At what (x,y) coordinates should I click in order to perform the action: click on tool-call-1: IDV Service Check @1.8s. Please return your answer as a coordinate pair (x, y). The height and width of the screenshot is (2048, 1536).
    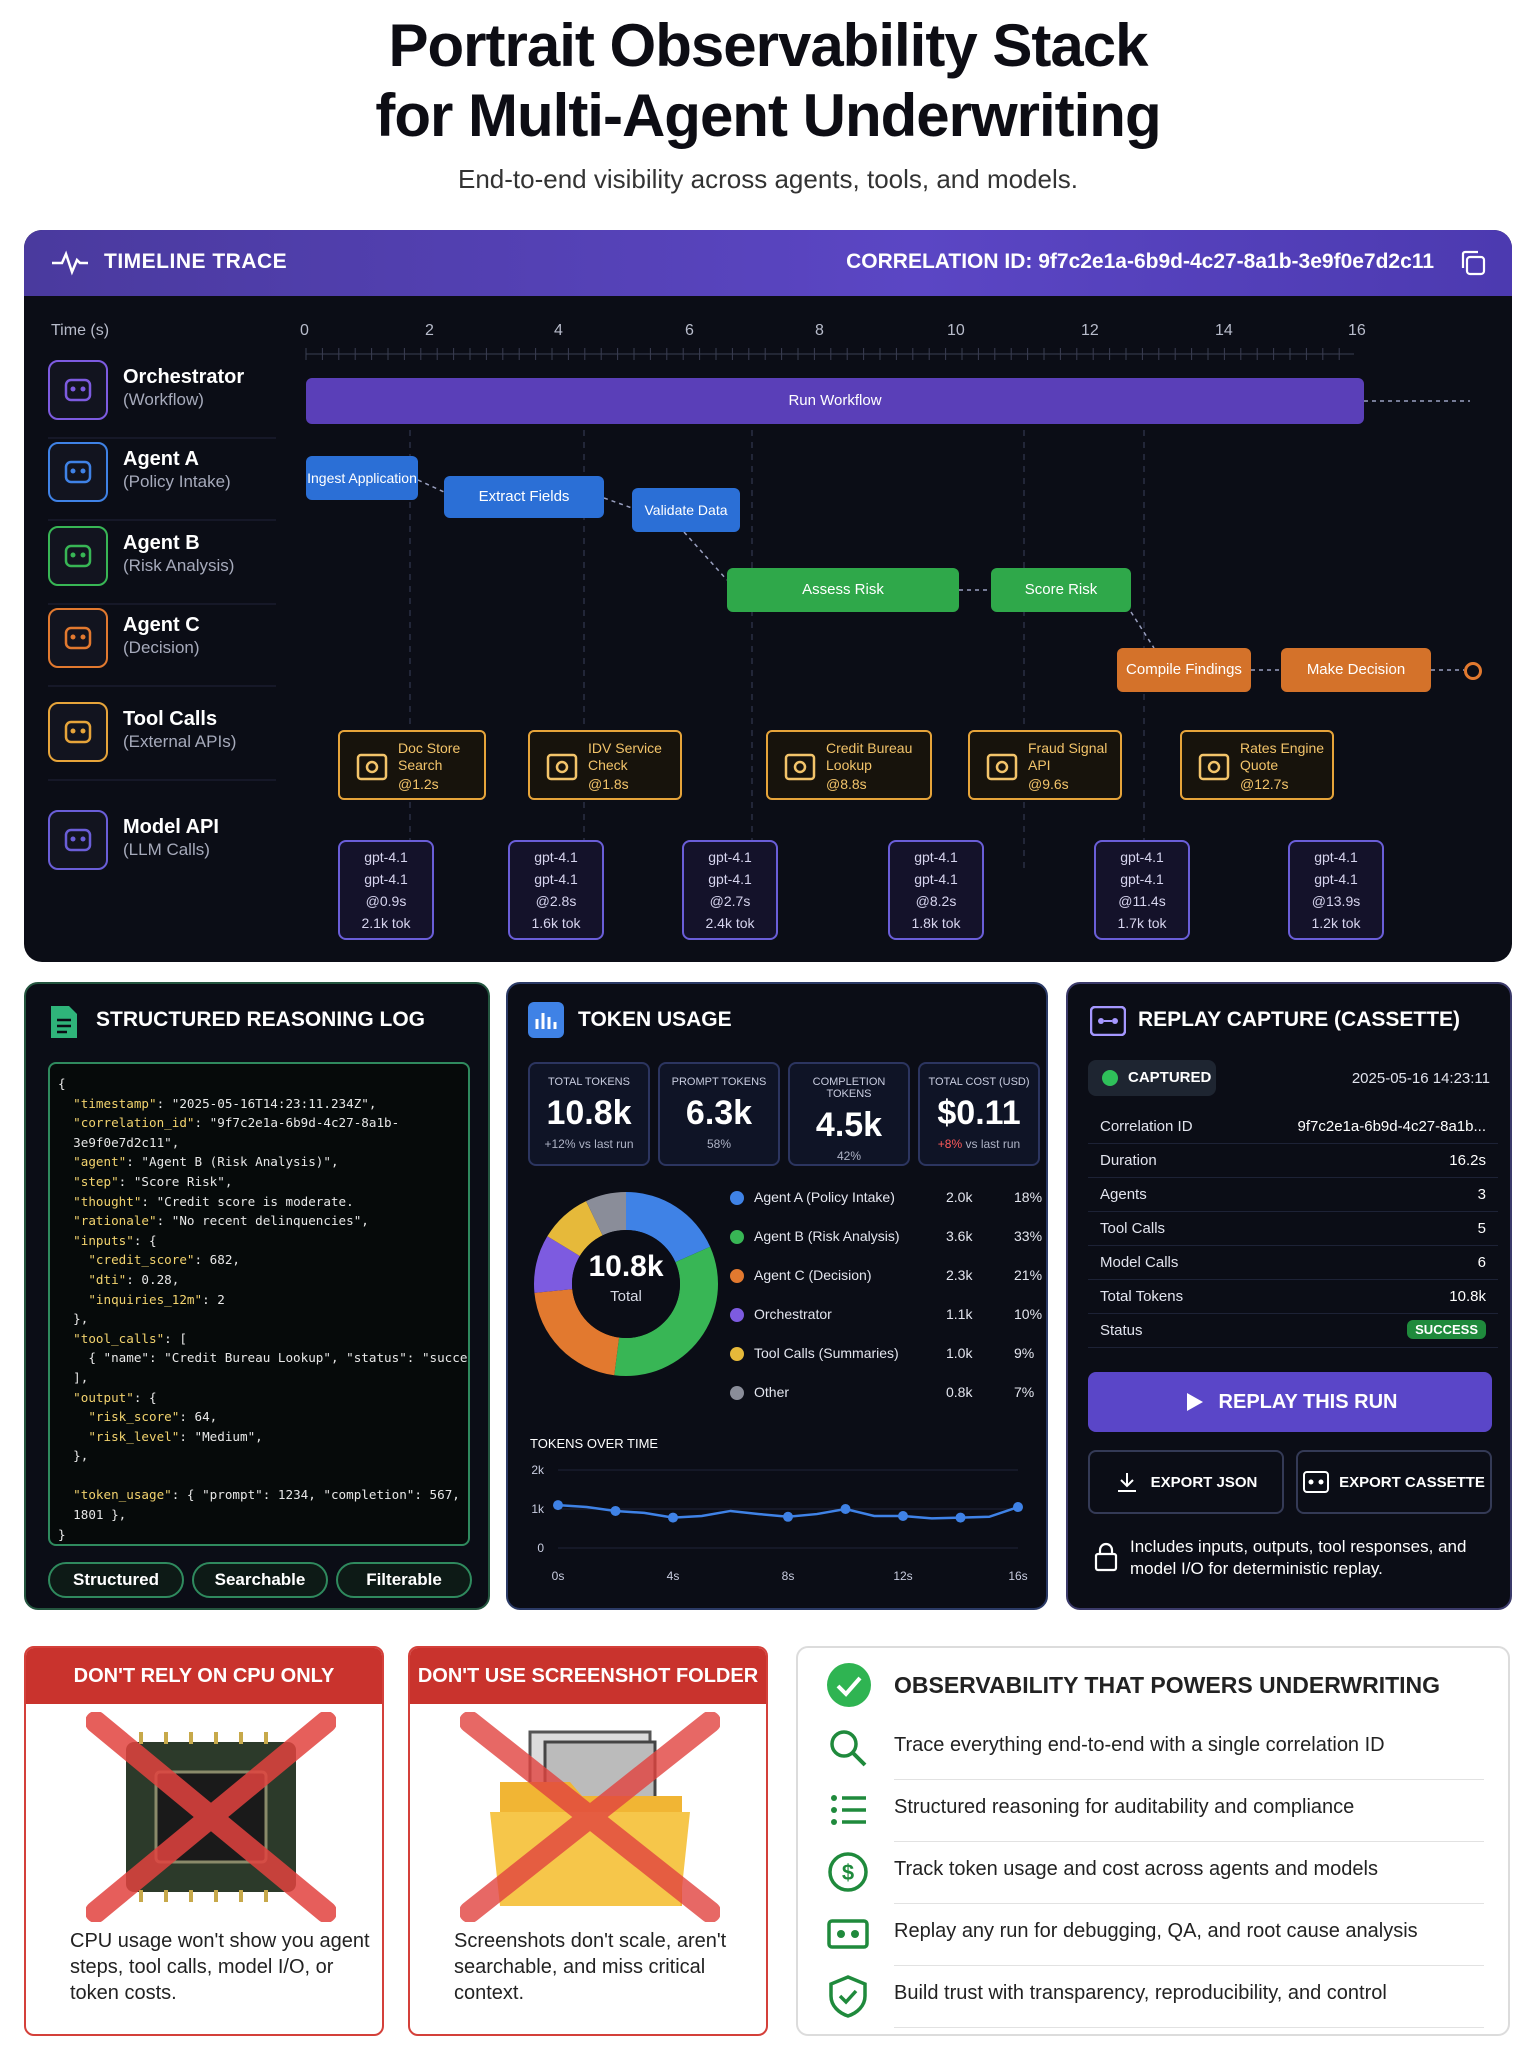
    Looking at the image, I should click on (605, 765).